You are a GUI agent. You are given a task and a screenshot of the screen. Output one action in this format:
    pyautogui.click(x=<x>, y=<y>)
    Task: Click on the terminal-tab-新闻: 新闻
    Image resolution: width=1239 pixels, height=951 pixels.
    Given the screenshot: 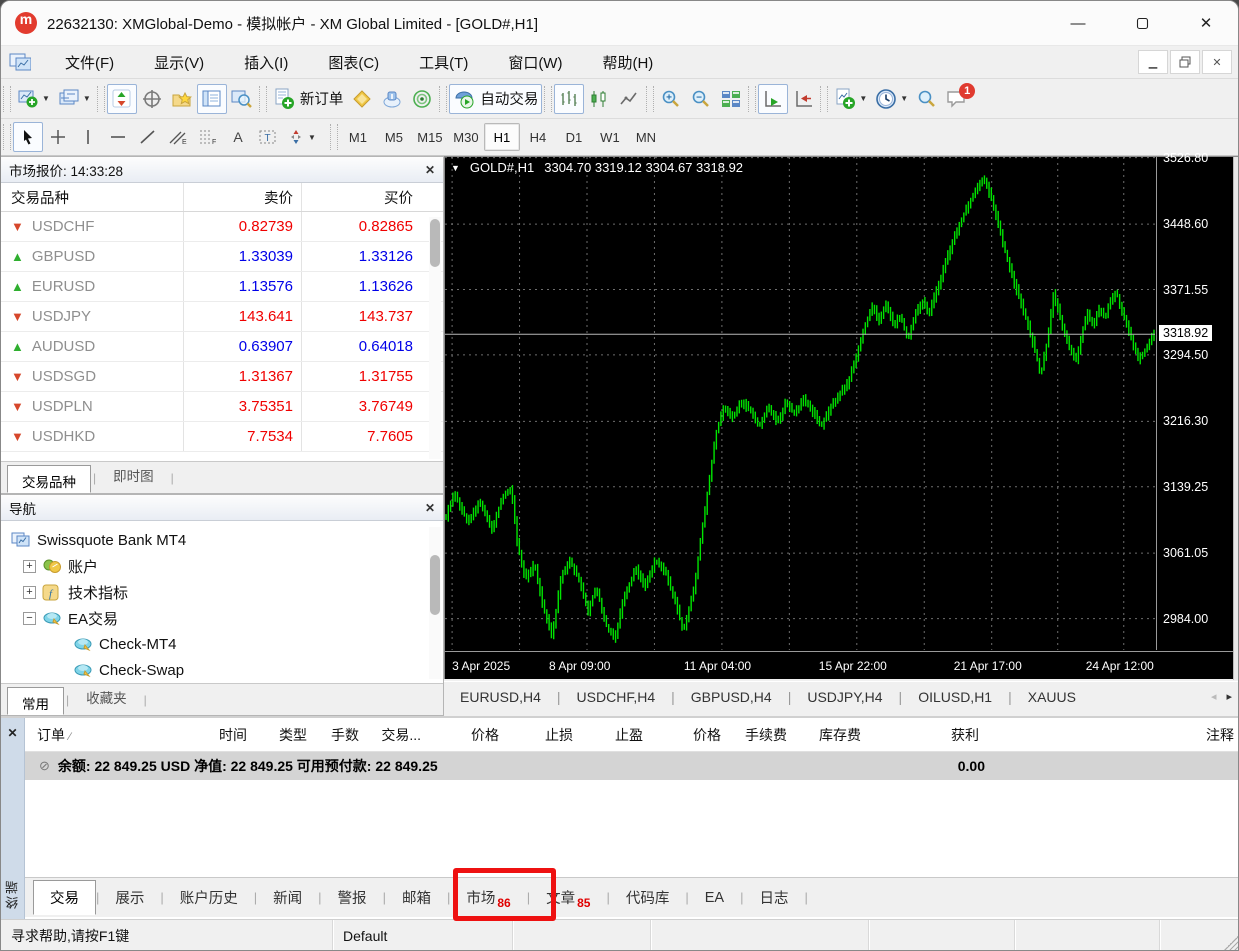 What is the action you would take?
    pyautogui.click(x=287, y=897)
    